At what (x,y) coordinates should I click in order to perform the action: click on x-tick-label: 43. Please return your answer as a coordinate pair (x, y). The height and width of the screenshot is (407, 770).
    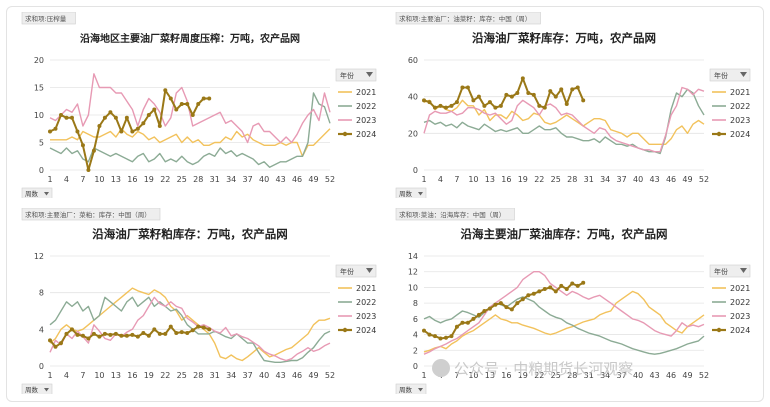
    Looking at the image, I should click on (654, 179).